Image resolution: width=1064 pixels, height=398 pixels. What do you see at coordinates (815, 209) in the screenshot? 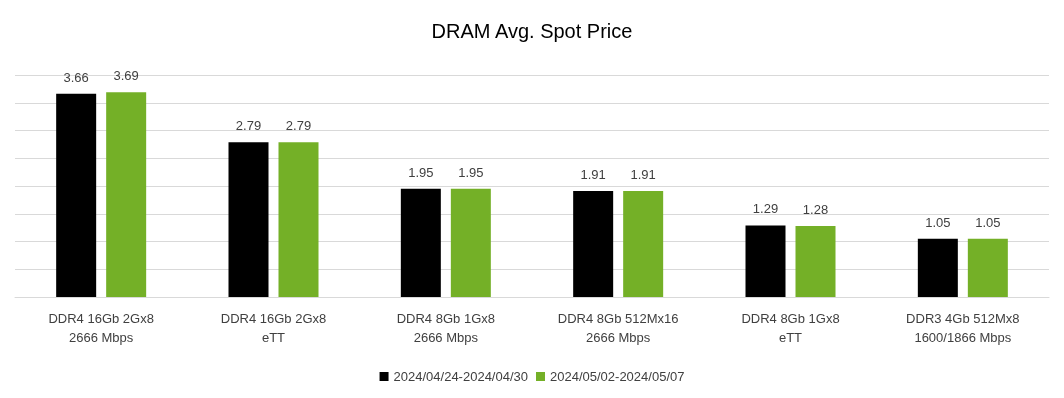
I see `data-label: 1.28` at bounding box center [815, 209].